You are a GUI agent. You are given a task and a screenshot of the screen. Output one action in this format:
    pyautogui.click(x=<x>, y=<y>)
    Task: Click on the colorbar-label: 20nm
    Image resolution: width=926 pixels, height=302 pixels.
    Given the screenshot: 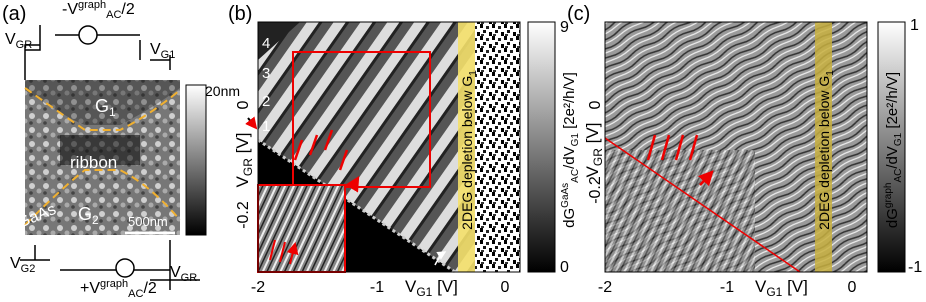 What is the action you would take?
    pyautogui.click(x=222, y=91)
    